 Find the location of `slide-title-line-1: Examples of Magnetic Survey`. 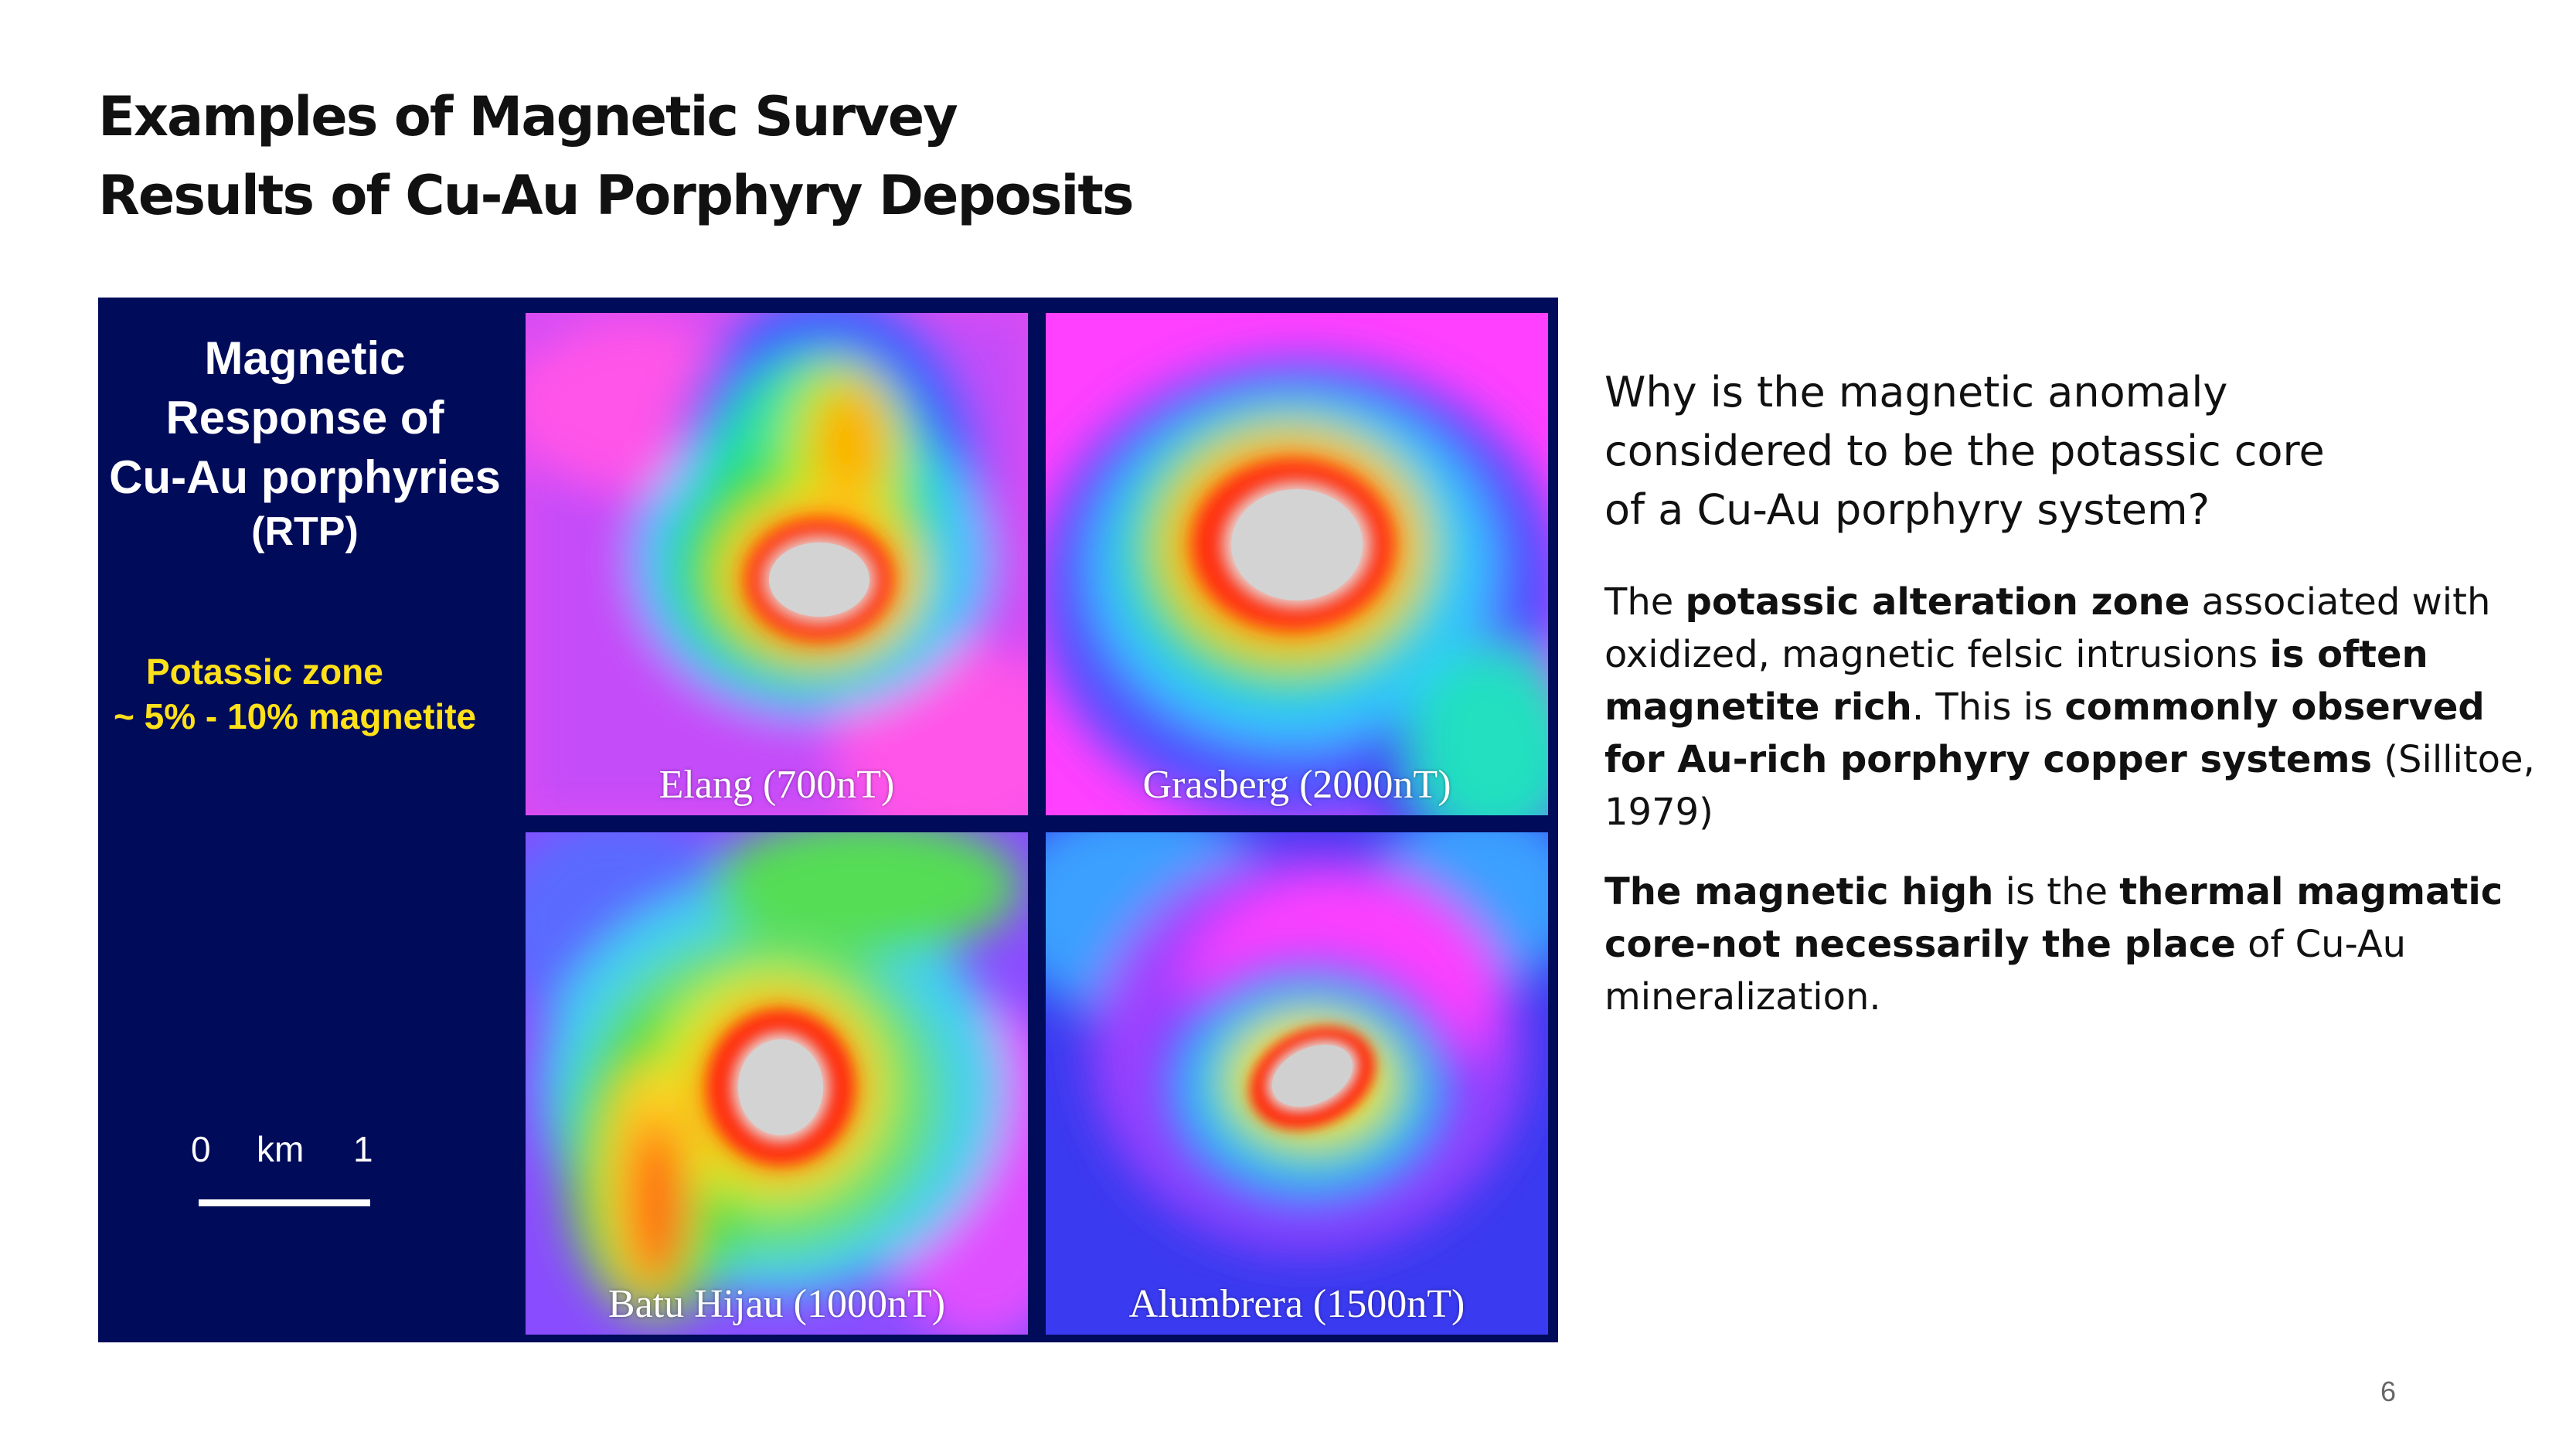

slide-title-line-1: Examples of Magnetic Survey is located at coordinates (528, 117).